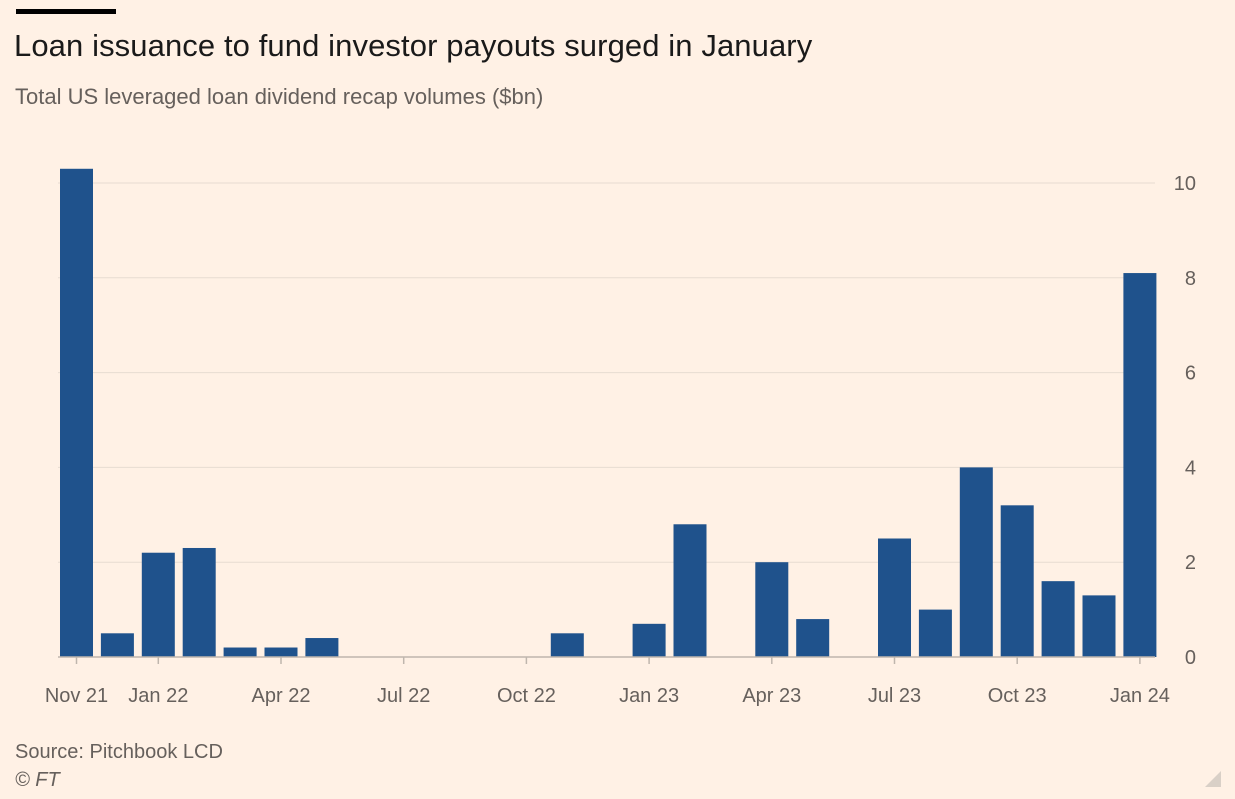  Describe the element at coordinates (119, 752) in the screenshot. I see `source-note: Source: Pitchbook LCD` at that location.